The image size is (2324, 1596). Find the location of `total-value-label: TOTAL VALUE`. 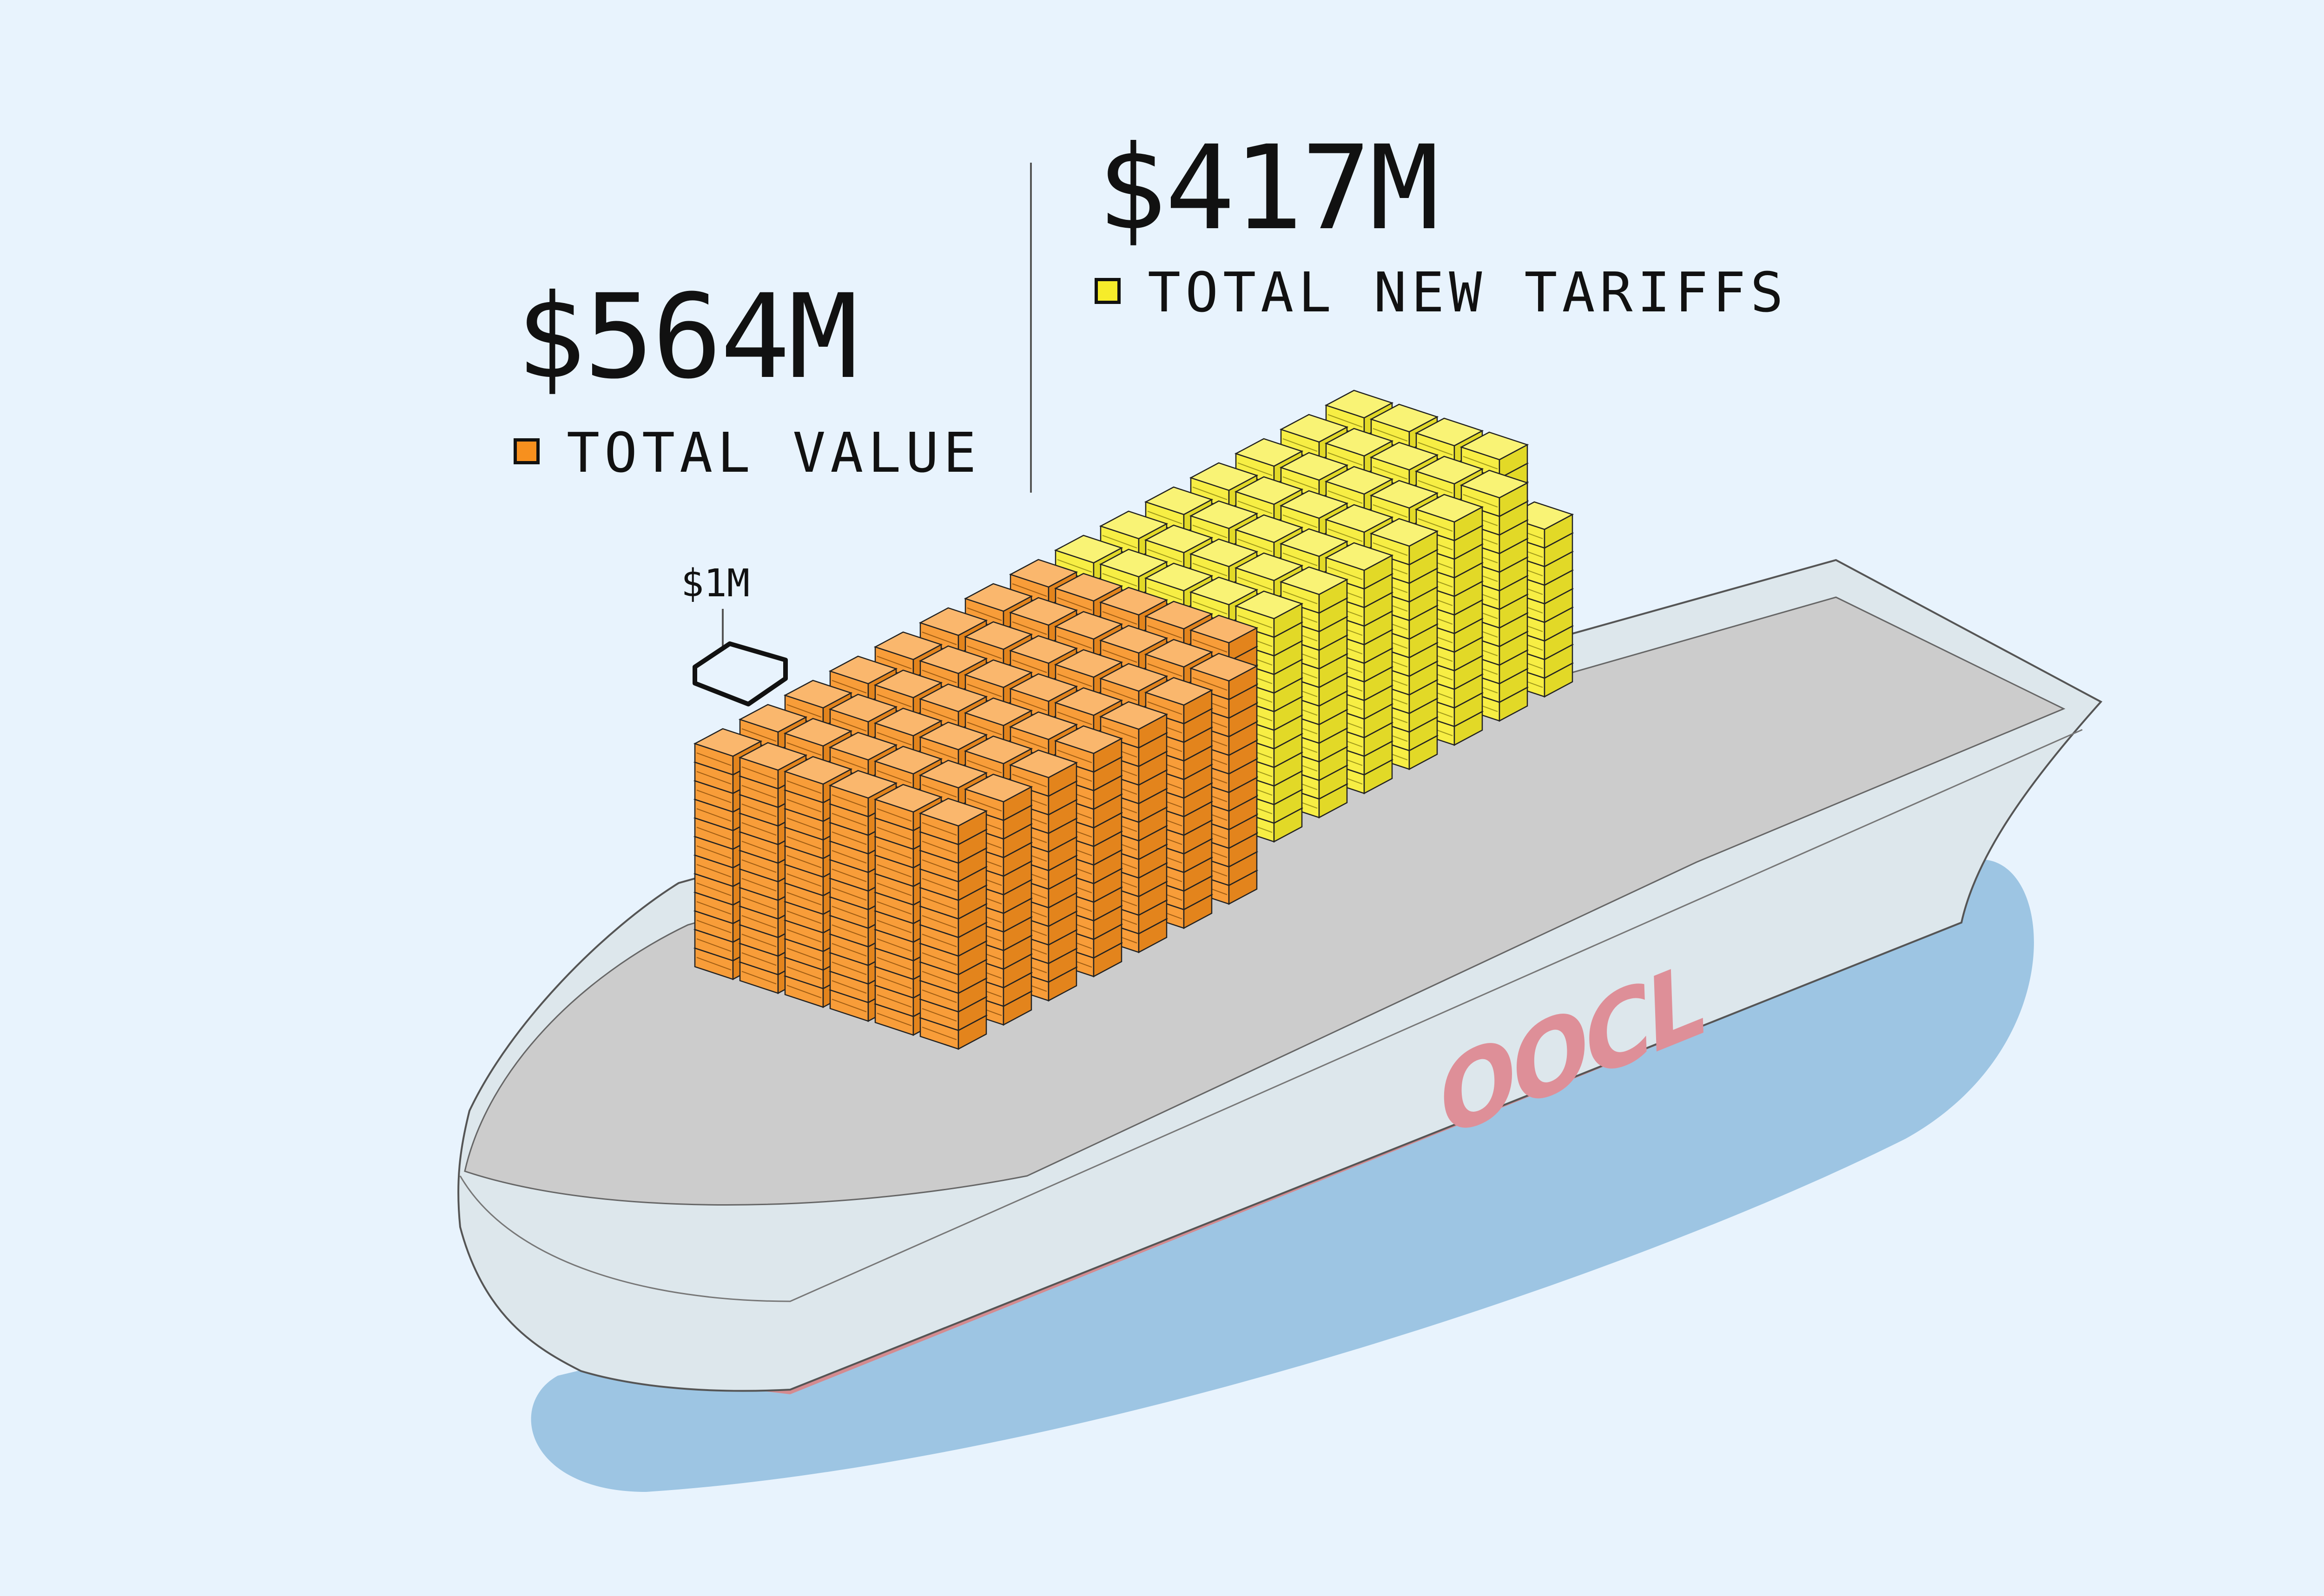

total-value-label: TOTAL VALUE is located at coordinates (774, 453).